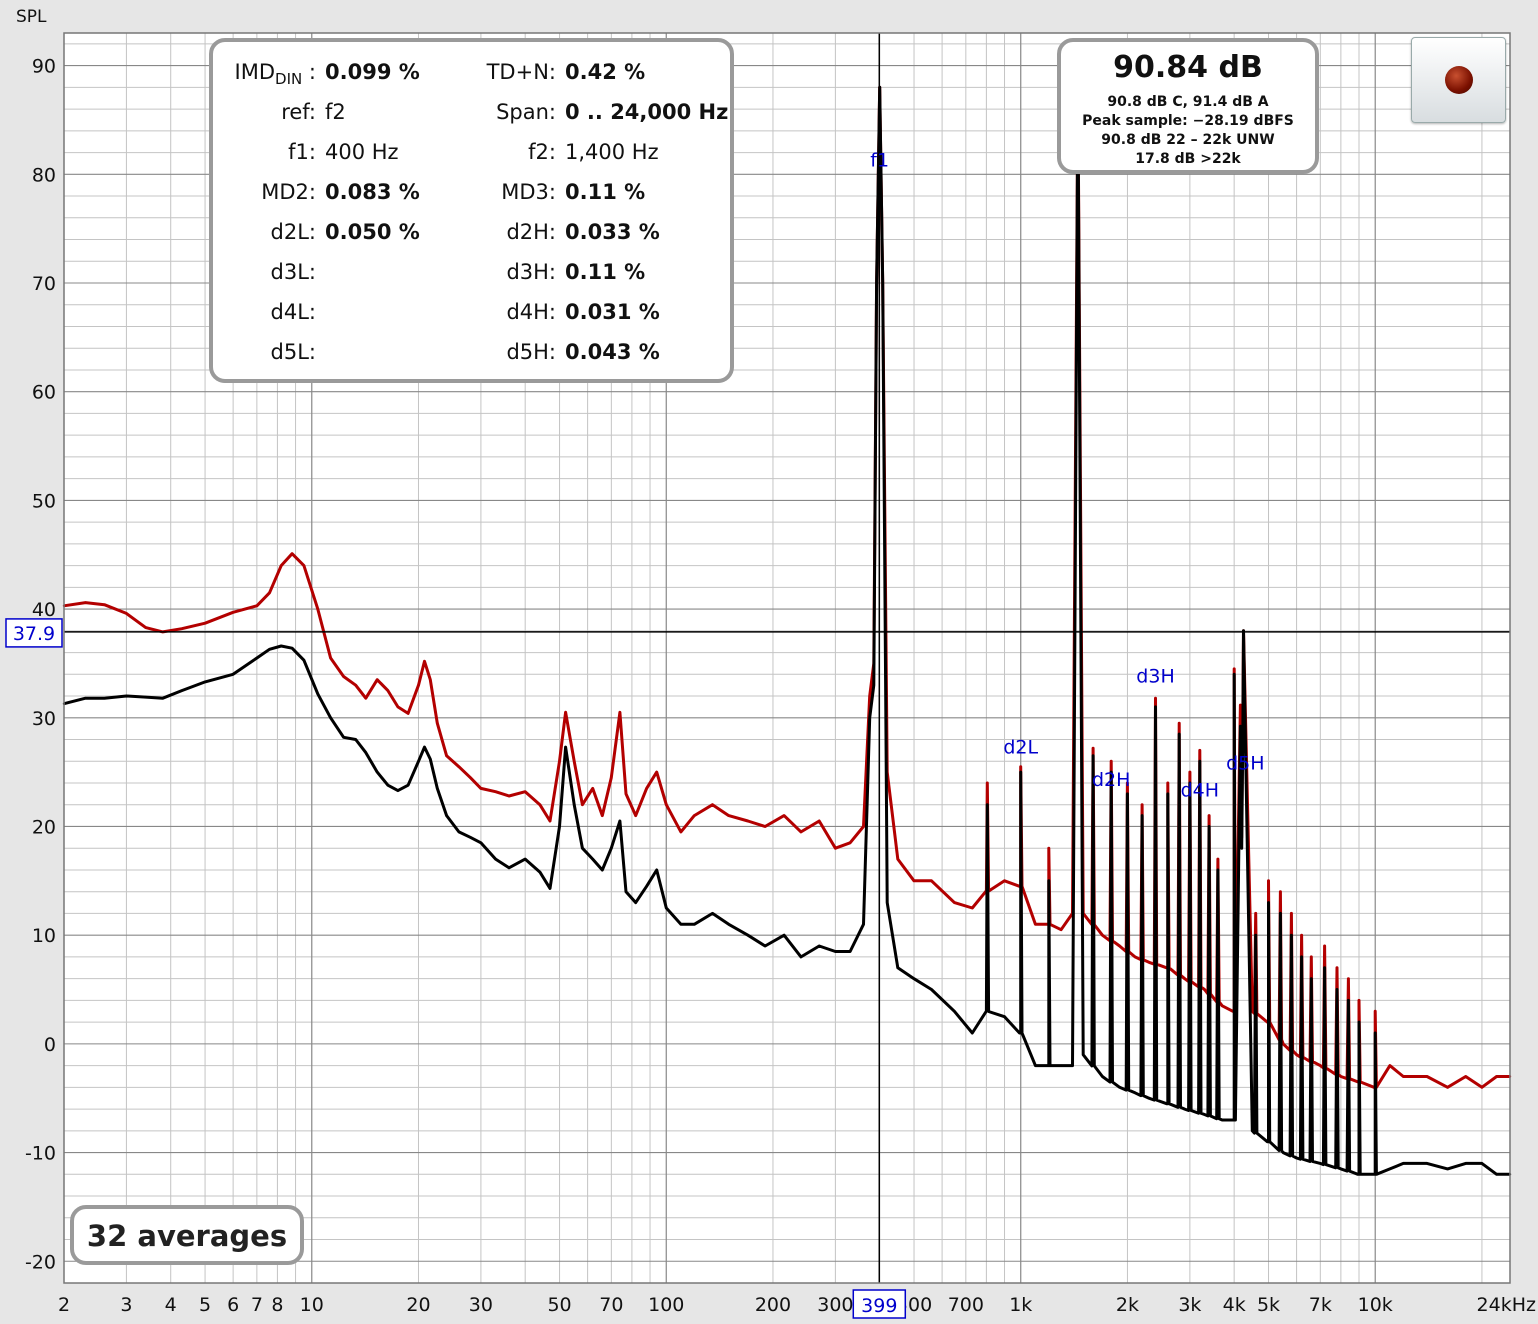 The width and height of the screenshot is (1538, 1324). What do you see at coordinates (1200, 791) in the screenshot?
I see `peak-label-d4H: d4H` at bounding box center [1200, 791].